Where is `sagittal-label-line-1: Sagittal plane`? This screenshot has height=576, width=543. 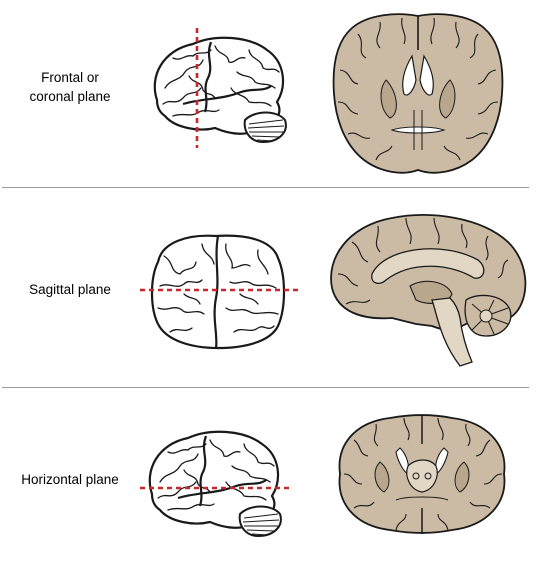
sagittal-label-line-1: Sagittal plane is located at coordinates (70, 289).